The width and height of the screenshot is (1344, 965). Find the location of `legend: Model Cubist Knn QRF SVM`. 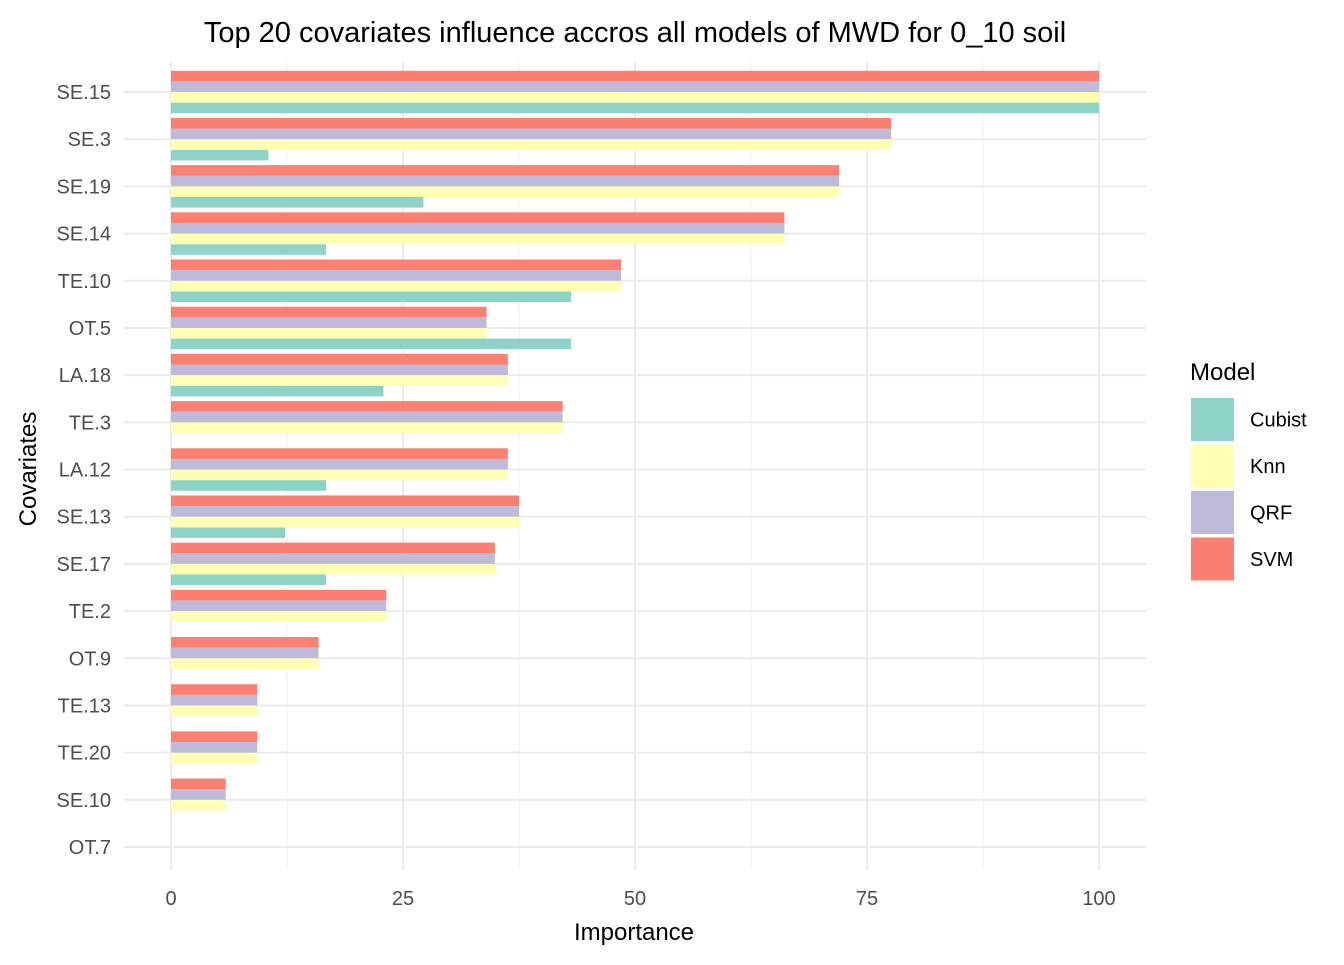

legend: Model Cubist Knn QRF SVM is located at coordinates (1248, 470).